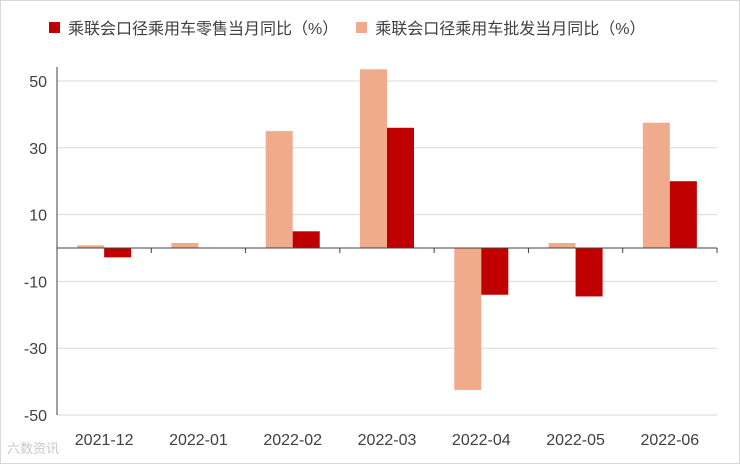 The image size is (740, 464). Describe the element at coordinates (362, 27) in the screenshot. I see `legend-swatch-wholesale` at that location.